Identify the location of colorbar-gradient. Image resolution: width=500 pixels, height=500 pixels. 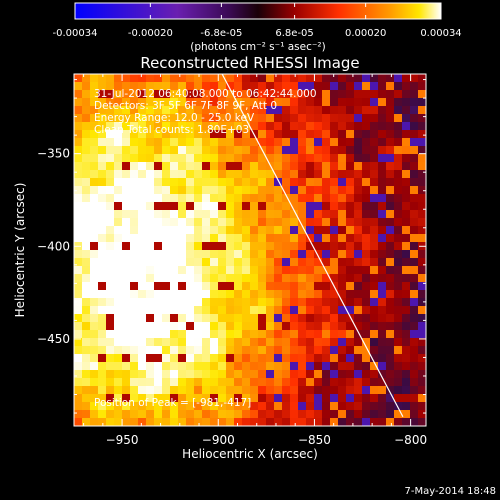
(258, 11).